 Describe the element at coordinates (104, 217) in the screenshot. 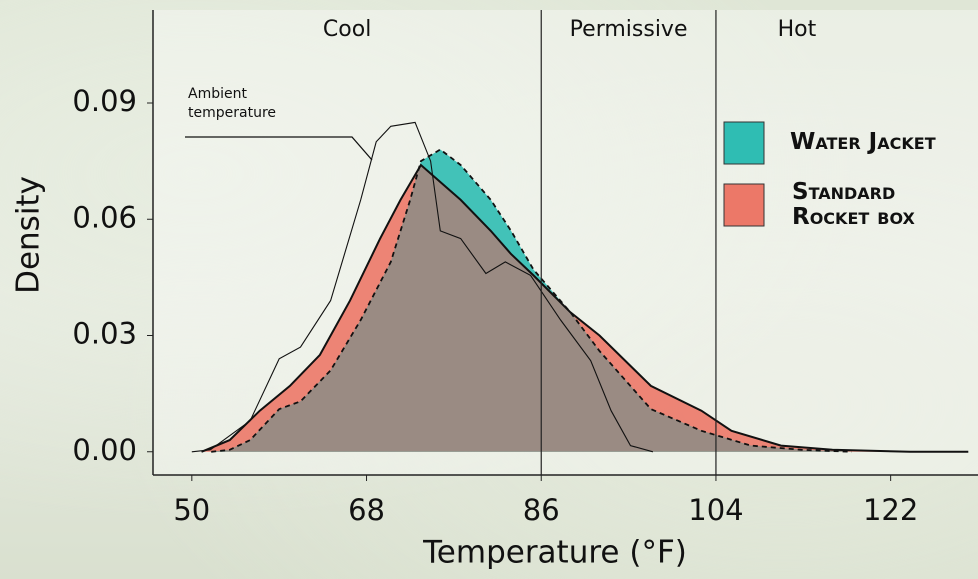

I see `y-tick-label: 0.06` at that location.